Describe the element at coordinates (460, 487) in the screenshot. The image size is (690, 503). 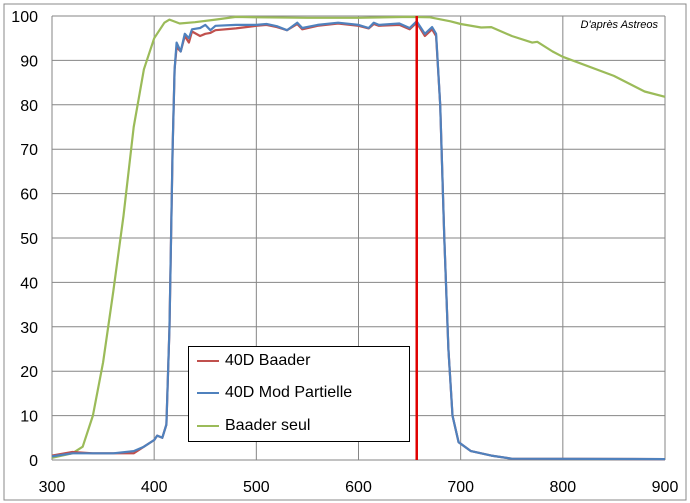
I see `x-tick-label: 700` at that location.